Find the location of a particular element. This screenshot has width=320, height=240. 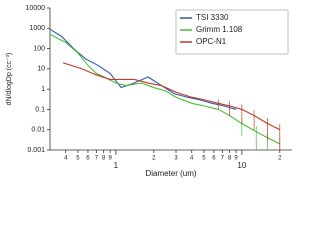

x-axis-title: Diameter (um) is located at coordinates (170, 173).